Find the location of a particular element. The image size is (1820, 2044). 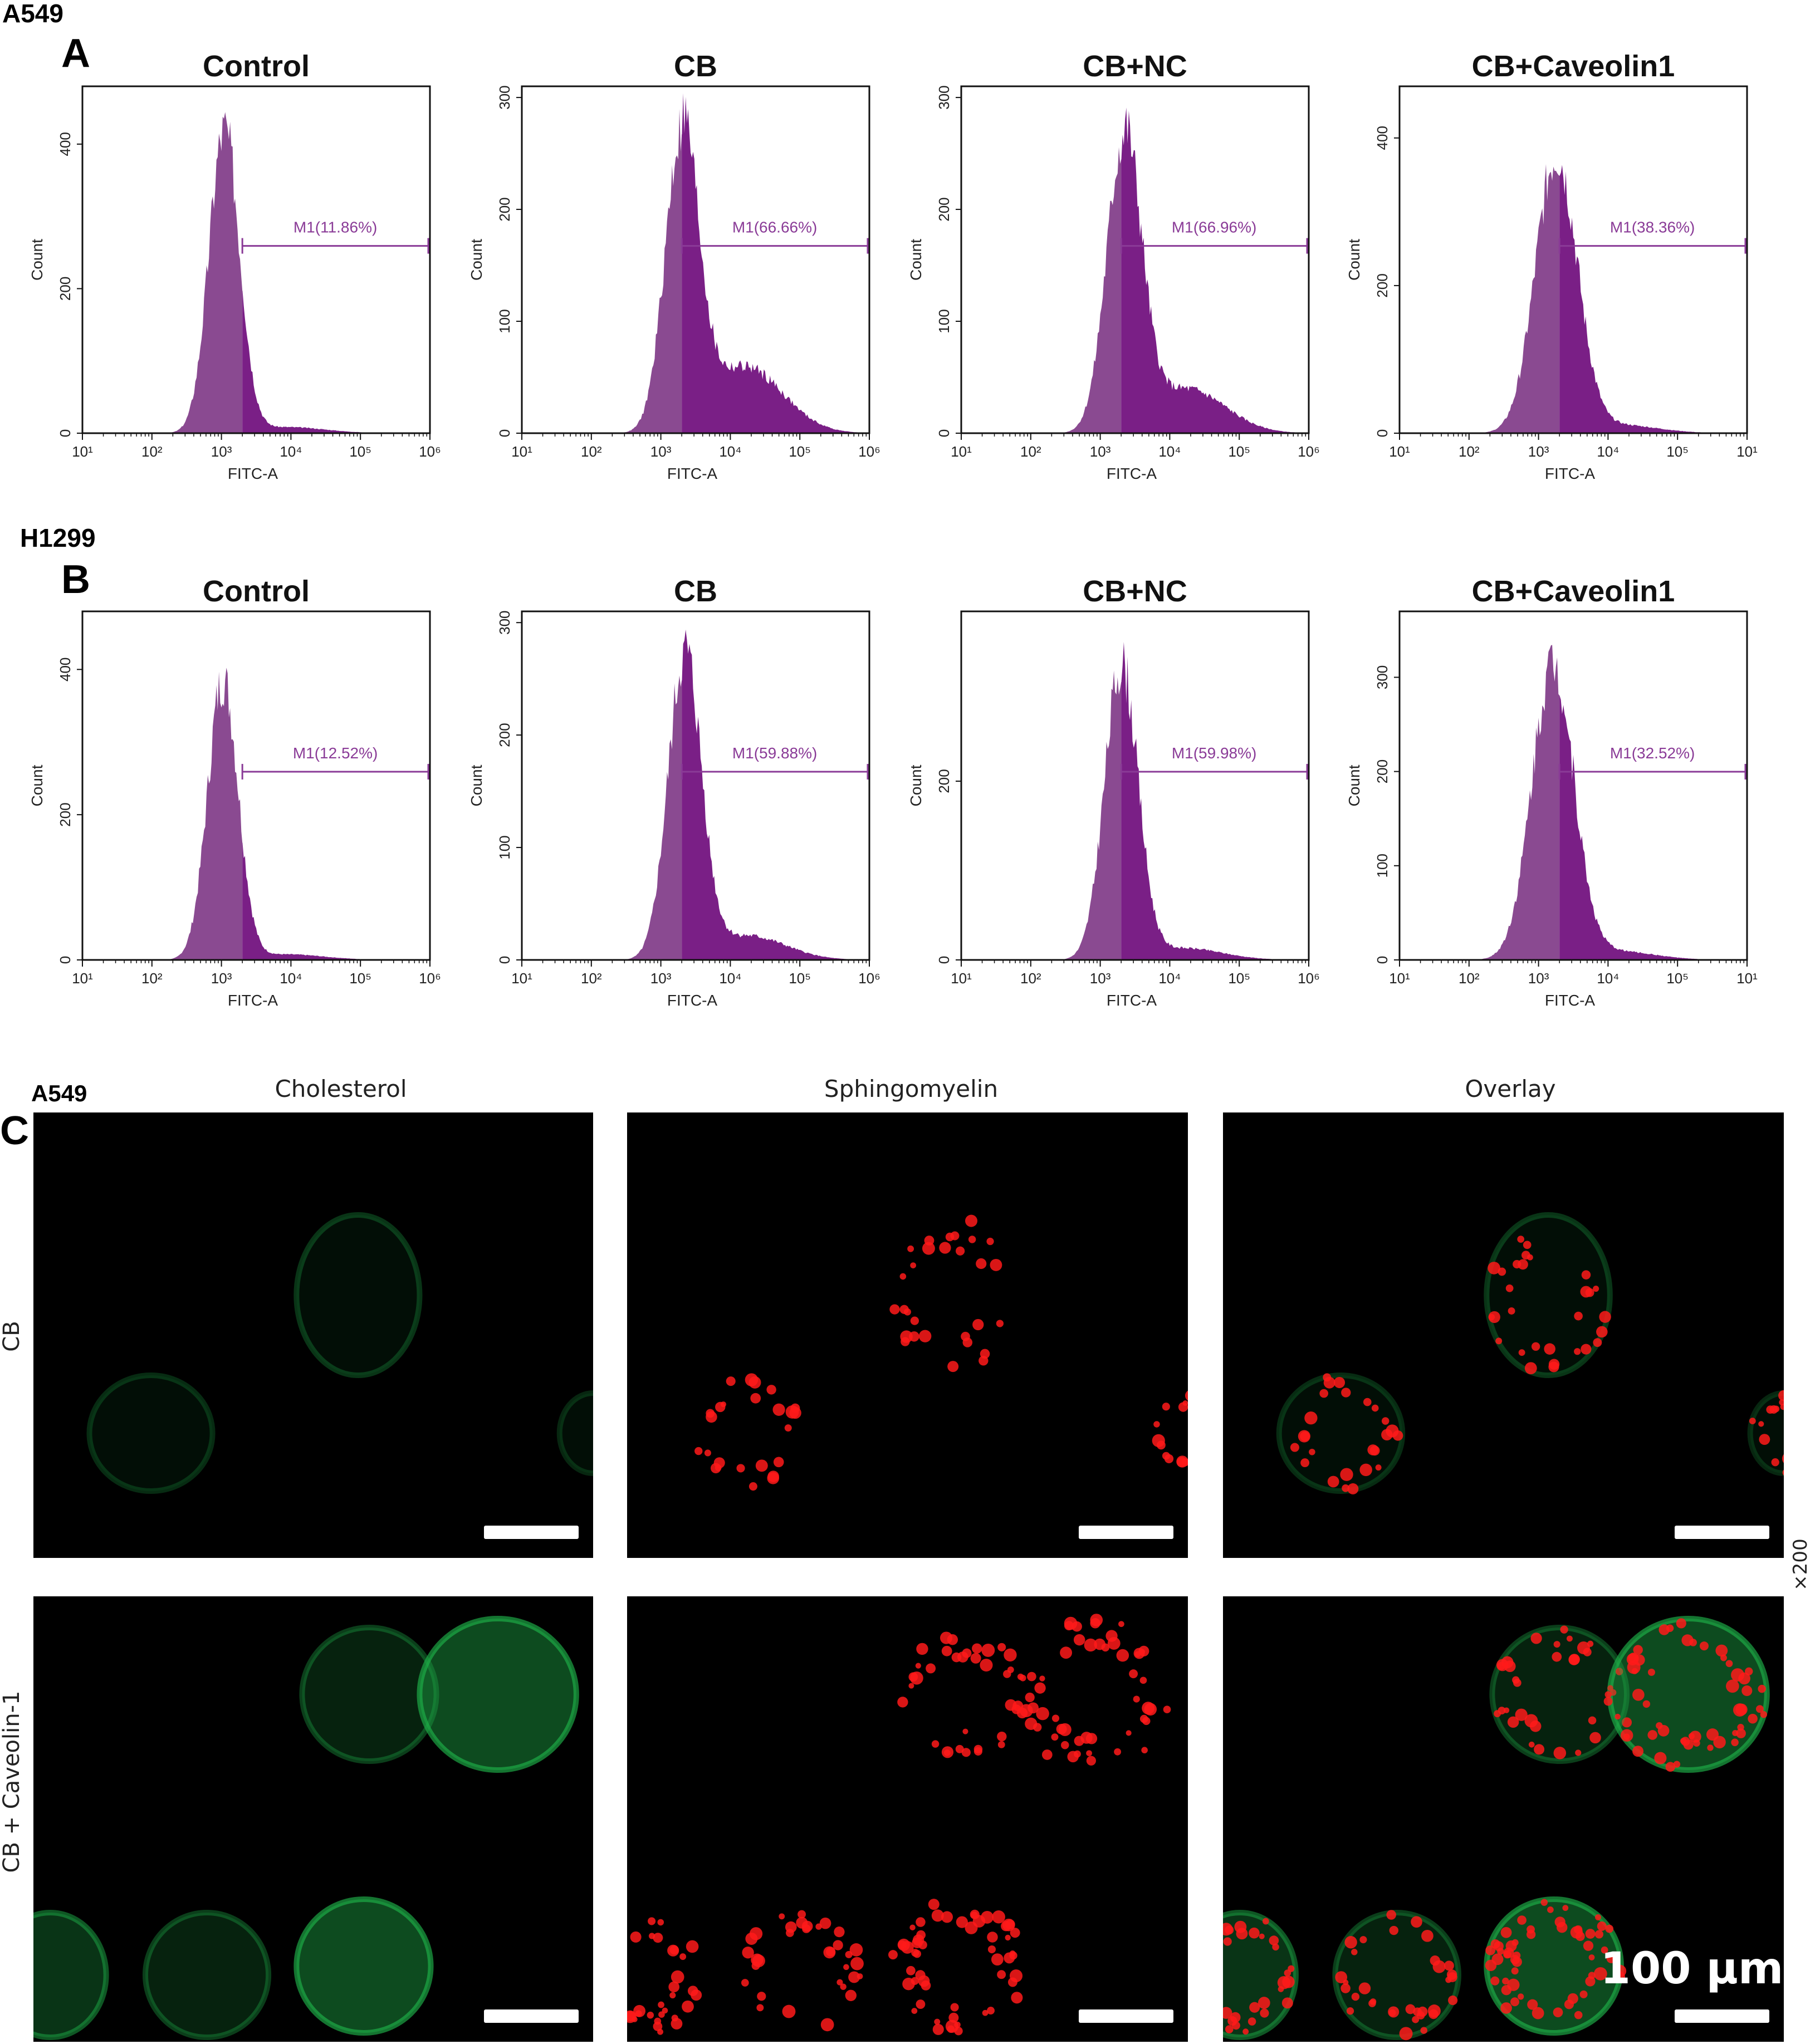

histogram-title: CB+NC is located at coordinates (1135, 66).